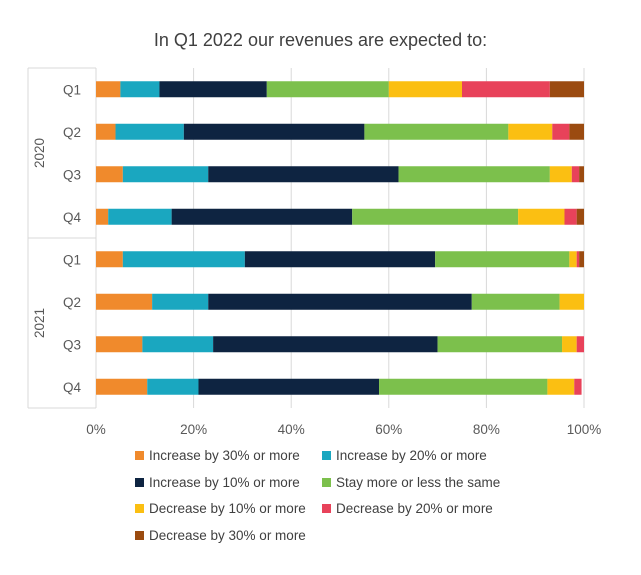 The height and width of the screenshot is (575, 641). I want to click on x-tick-label: 80%, so click(486, 429).